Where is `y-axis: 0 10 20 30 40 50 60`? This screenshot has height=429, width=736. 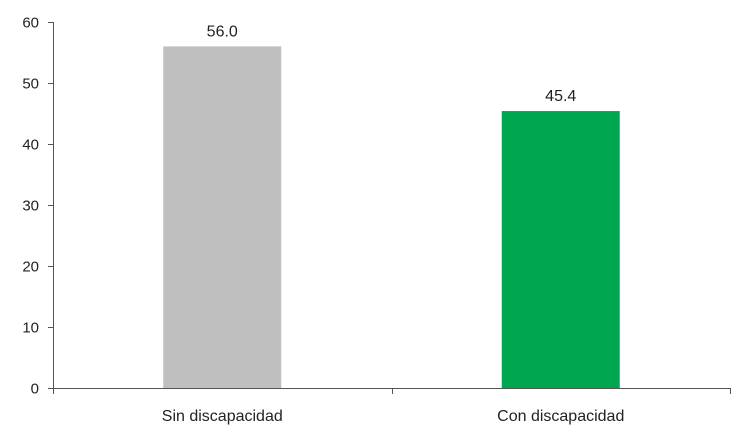
y-axis: 0 10 20 30 40 50 60 is located at coordinates (38, 206).